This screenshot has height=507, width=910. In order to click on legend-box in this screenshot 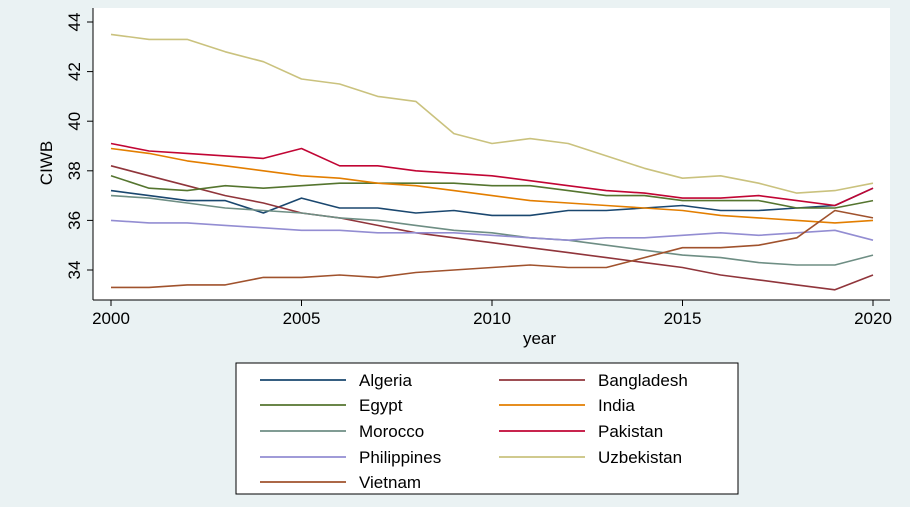, I will do `click(487, 428)`.